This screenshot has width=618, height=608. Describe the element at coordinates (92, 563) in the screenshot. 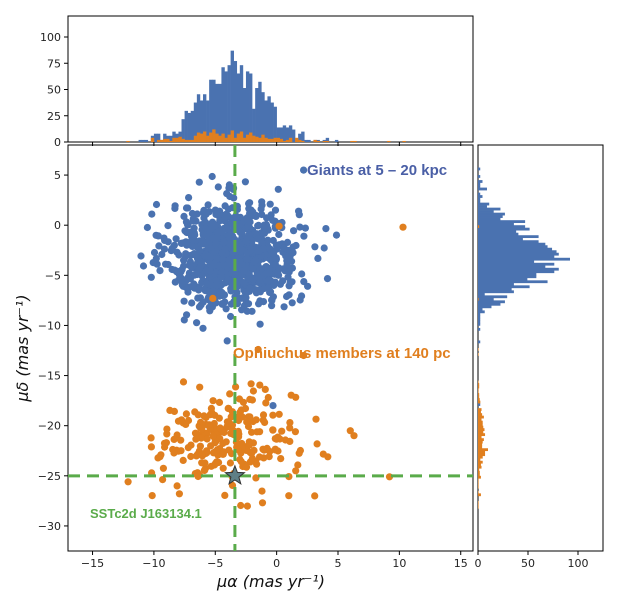

I see `x-tick-label: −15` at that location.